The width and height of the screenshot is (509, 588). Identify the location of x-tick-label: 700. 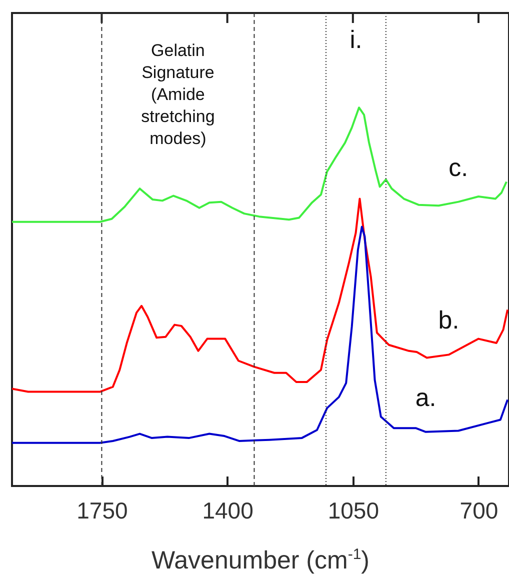
(479, 511).